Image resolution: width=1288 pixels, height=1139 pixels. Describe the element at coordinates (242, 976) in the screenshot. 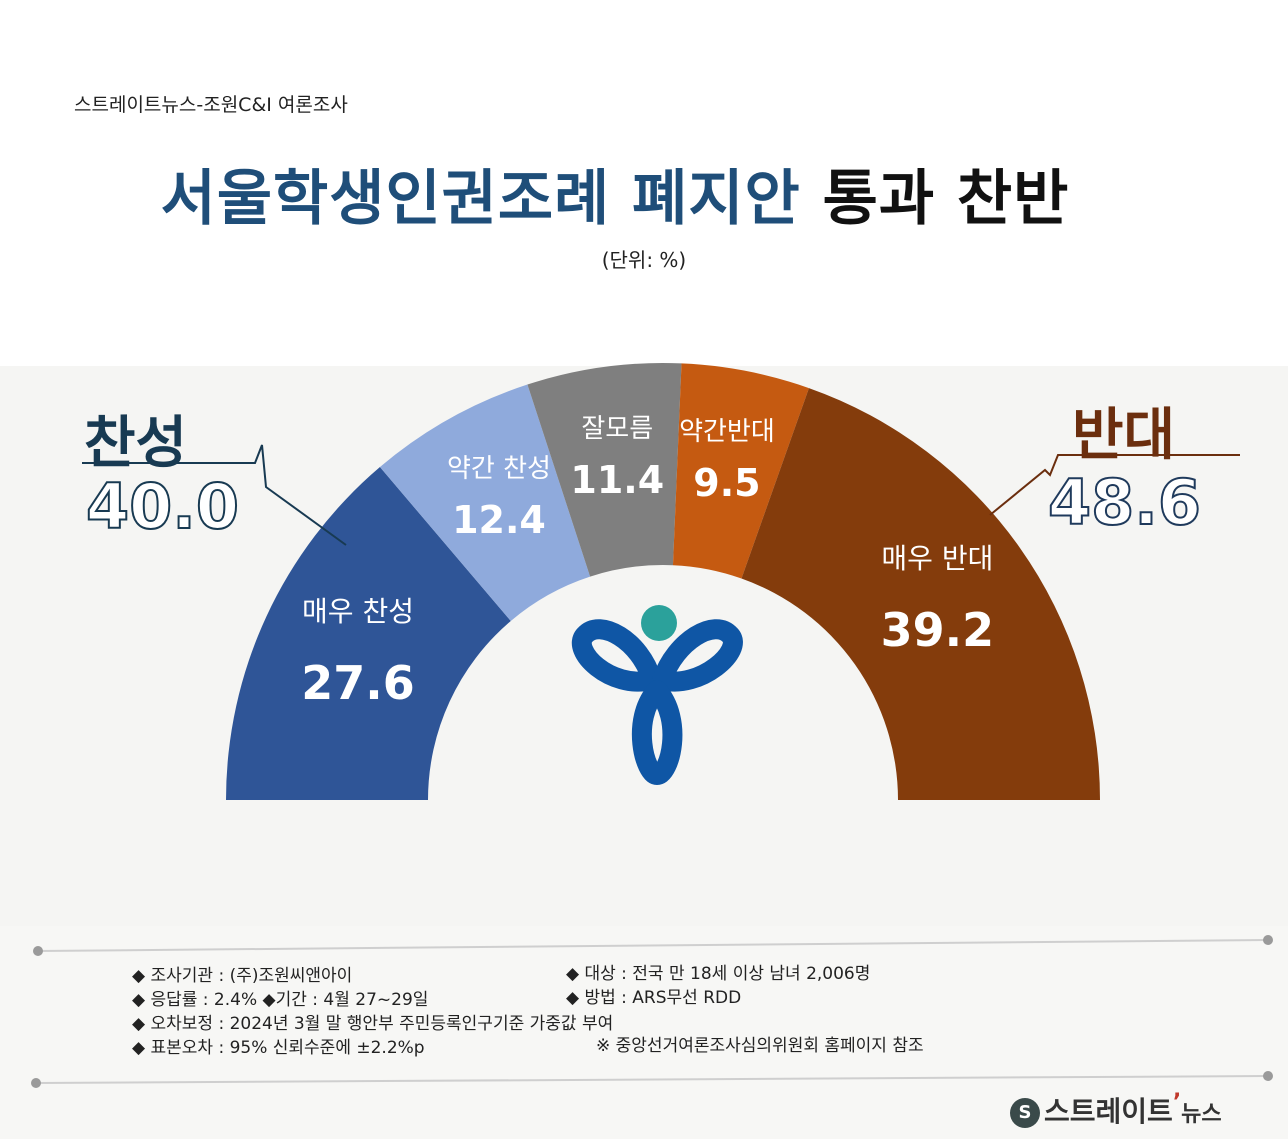

I see `note-line: ◆ 조사기관 : (주)조원씨앤아이` at that location.